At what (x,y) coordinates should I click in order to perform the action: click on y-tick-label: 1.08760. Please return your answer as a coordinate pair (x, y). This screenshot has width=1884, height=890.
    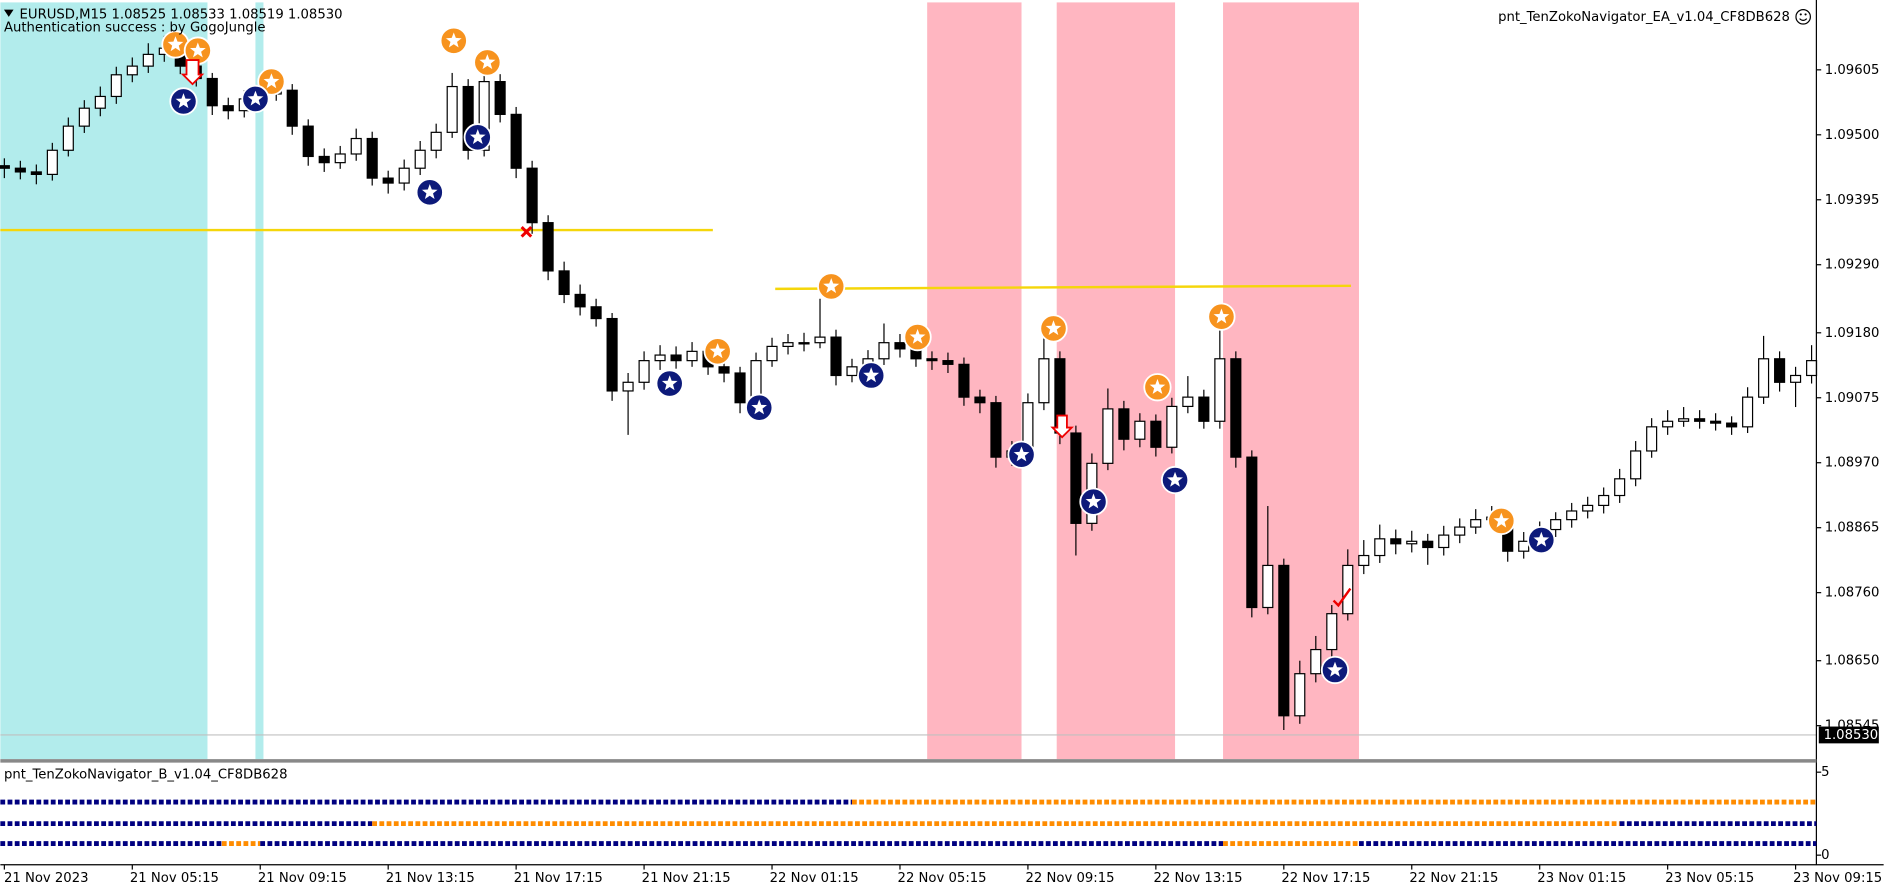
    Looking at the image, I should click on (1852, 593).